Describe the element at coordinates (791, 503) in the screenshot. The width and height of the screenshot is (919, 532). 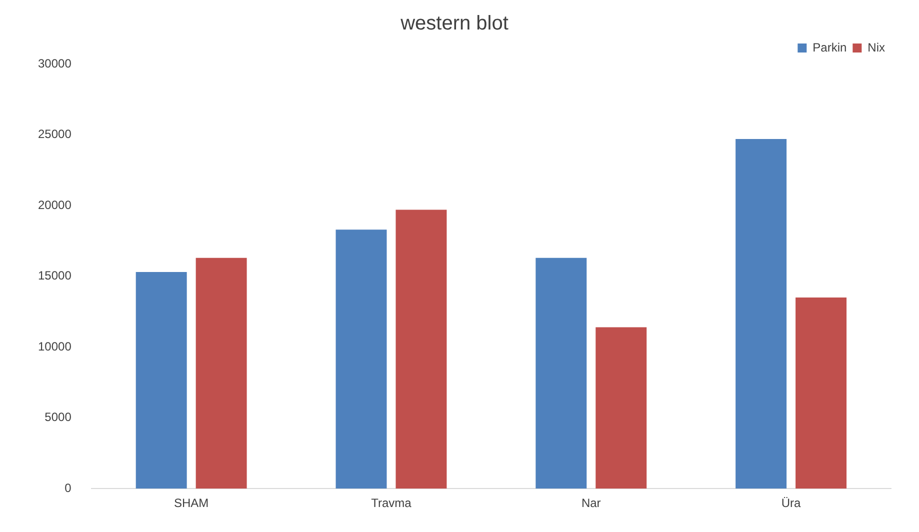
I see `x-tick-label: Üra` at that location.